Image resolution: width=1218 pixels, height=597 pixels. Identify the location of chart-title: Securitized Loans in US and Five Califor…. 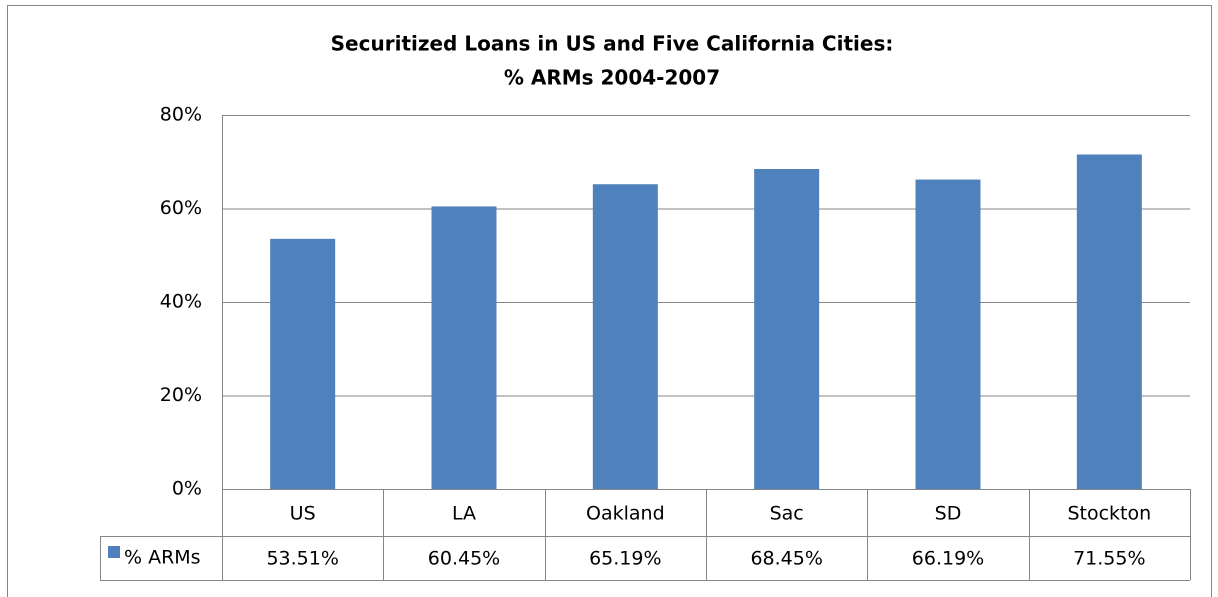
(612, 44).